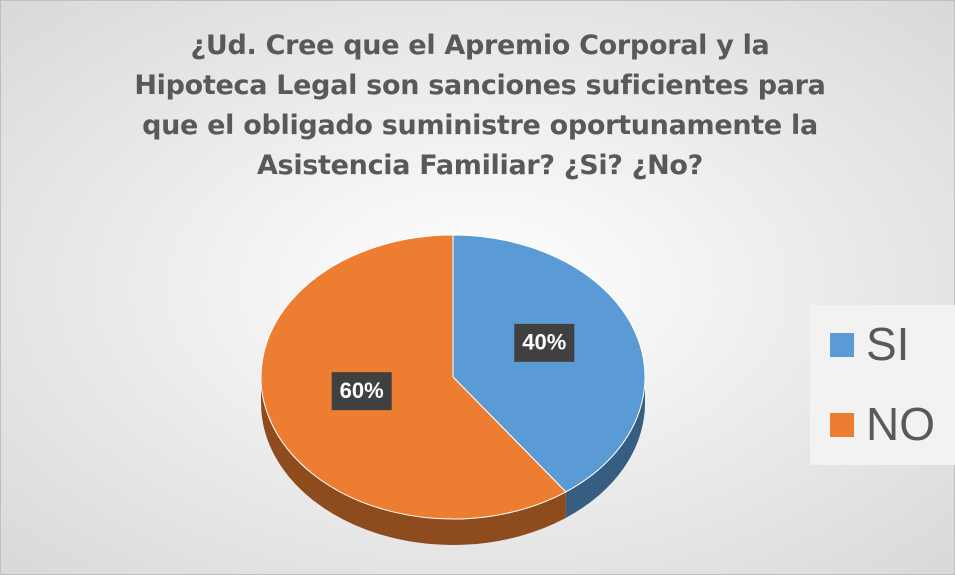 The height and width of the screenshot is (575, 955). Describe the element at coordinates (887, 344) in the screenshot. I see `legend-label: SI` at that location.